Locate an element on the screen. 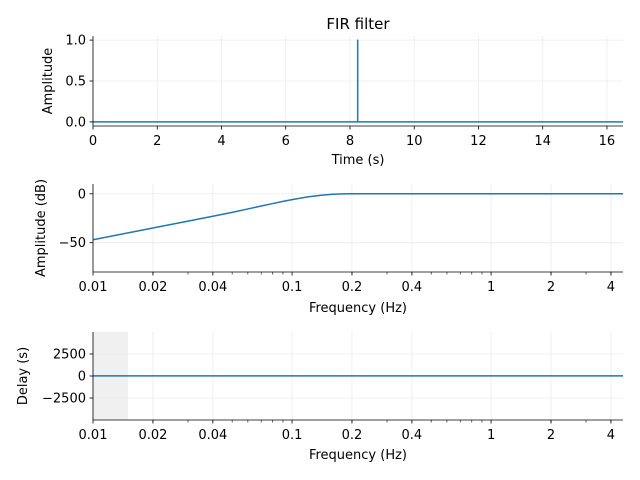 The width and height of the screenshot is (640, 480). y-tick-label: −2500 is located at coordinates (64, 399).